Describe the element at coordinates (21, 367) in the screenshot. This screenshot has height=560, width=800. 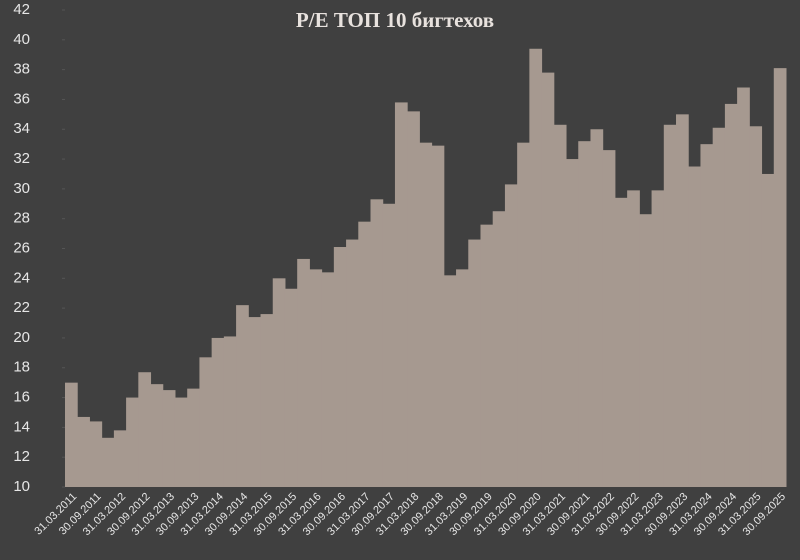
I see `y-tick-label: 18` at that location.